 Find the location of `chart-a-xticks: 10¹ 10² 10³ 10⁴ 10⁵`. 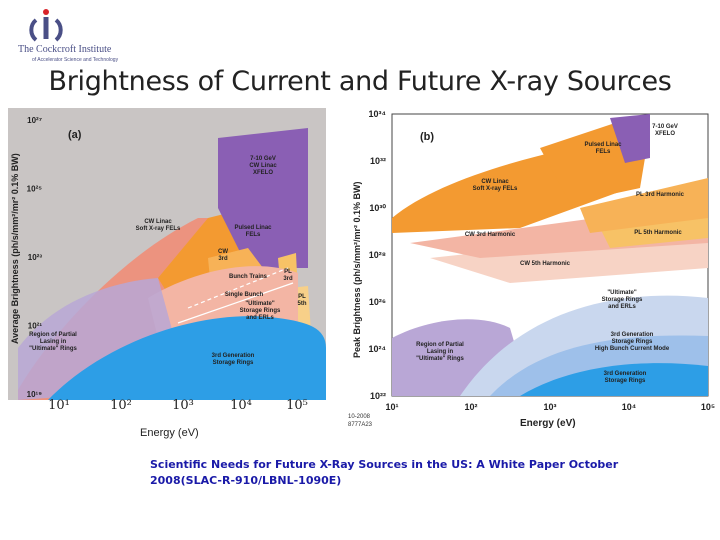

chart-a-xticks: 10¹ 10² 10³ 10⁴ 10⁵ is located at coordinates (173, 408).